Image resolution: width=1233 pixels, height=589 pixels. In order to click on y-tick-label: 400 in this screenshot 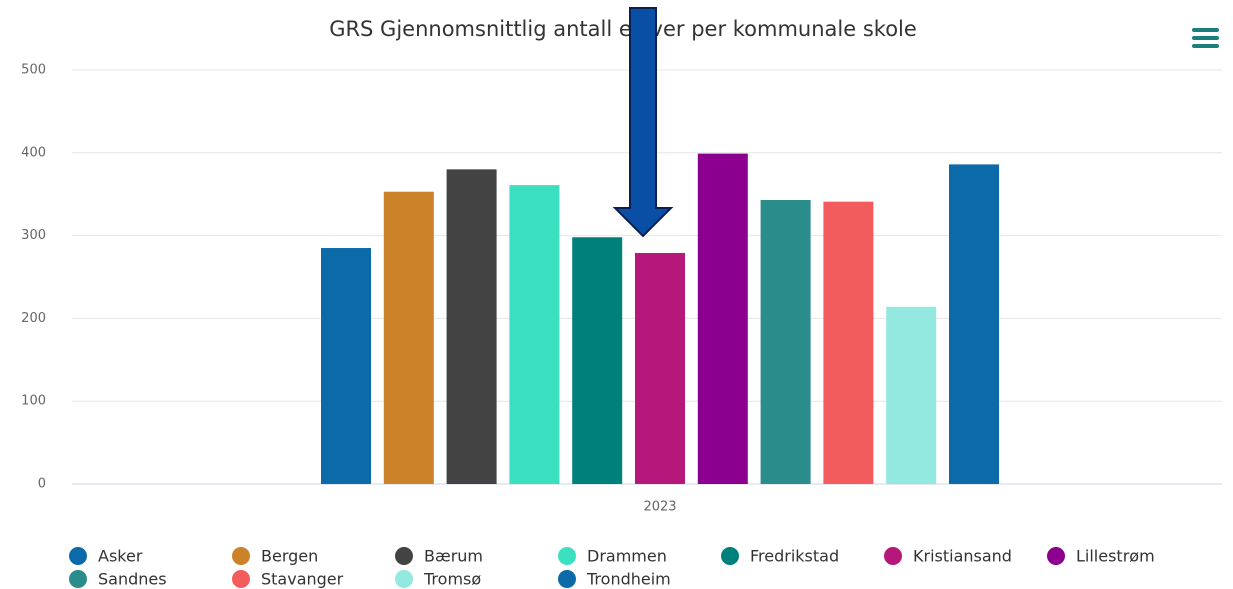, I will do `click(33, 152)`.